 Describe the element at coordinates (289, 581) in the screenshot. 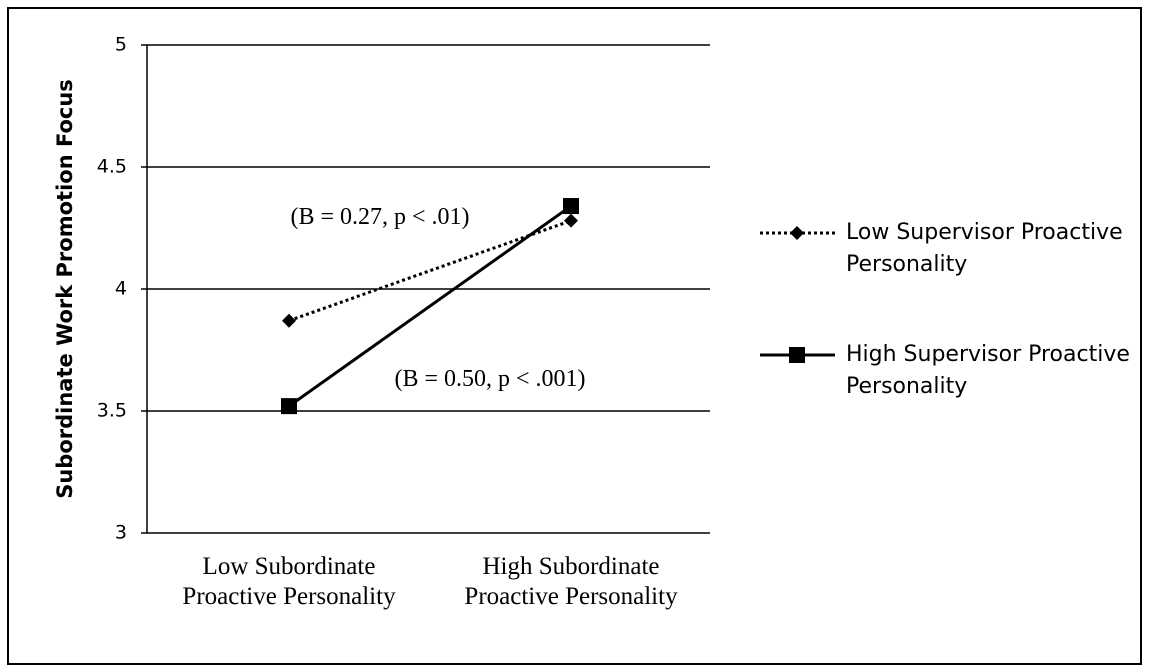

I see `x-tick-label: Low Subordinate Proactive Personality` at that location.